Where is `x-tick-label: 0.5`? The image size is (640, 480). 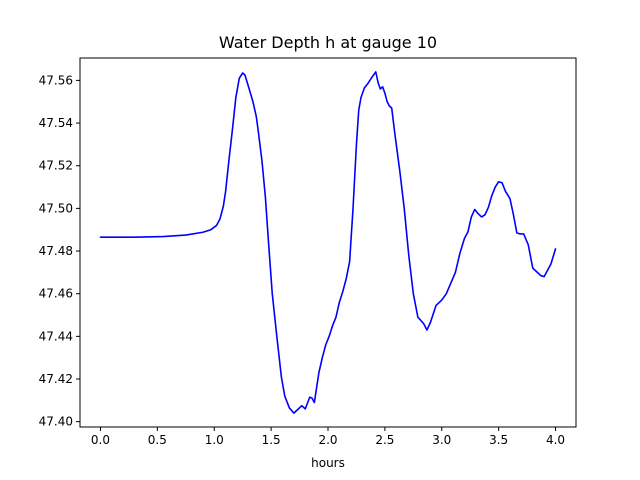
x-tick-label: 0.5 is located at coordinates (157, 440).